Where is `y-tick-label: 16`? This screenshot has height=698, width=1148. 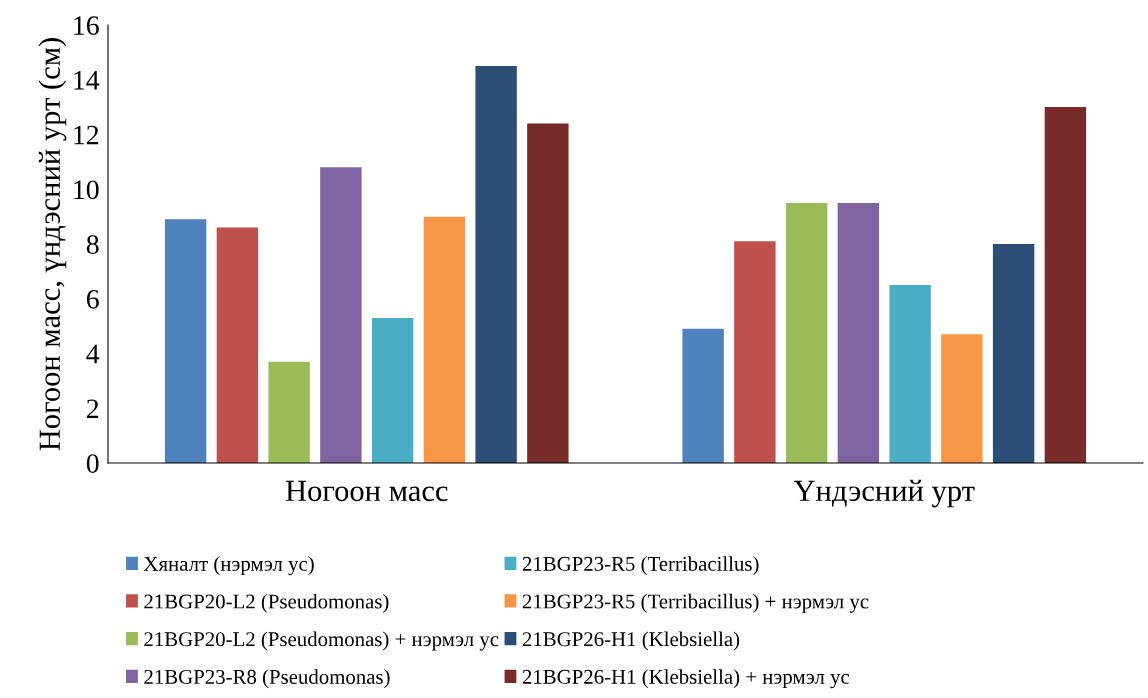 y-tick-label: 16 is located at coordinates (86, 25).